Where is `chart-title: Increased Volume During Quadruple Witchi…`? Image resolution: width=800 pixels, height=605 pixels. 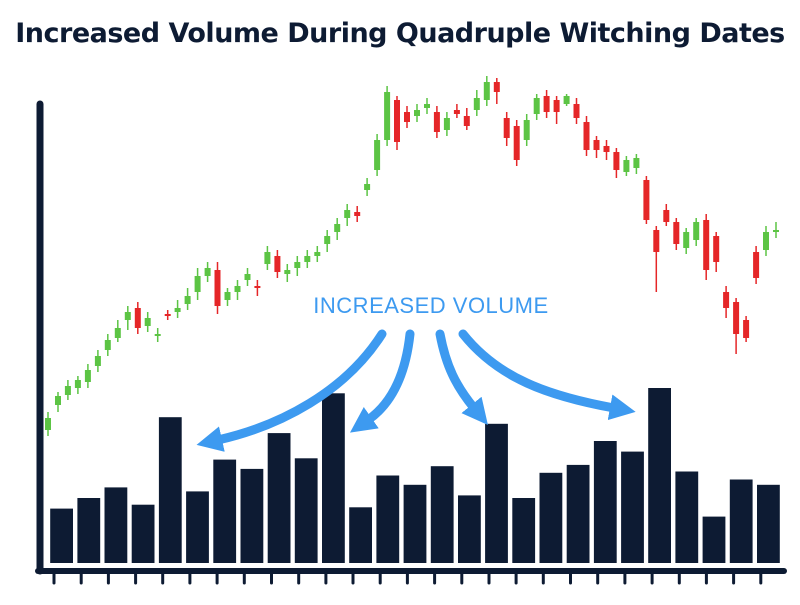 chart-title: Increased Volume During Quadruple Witchi… is located at coordinates (400, 33).